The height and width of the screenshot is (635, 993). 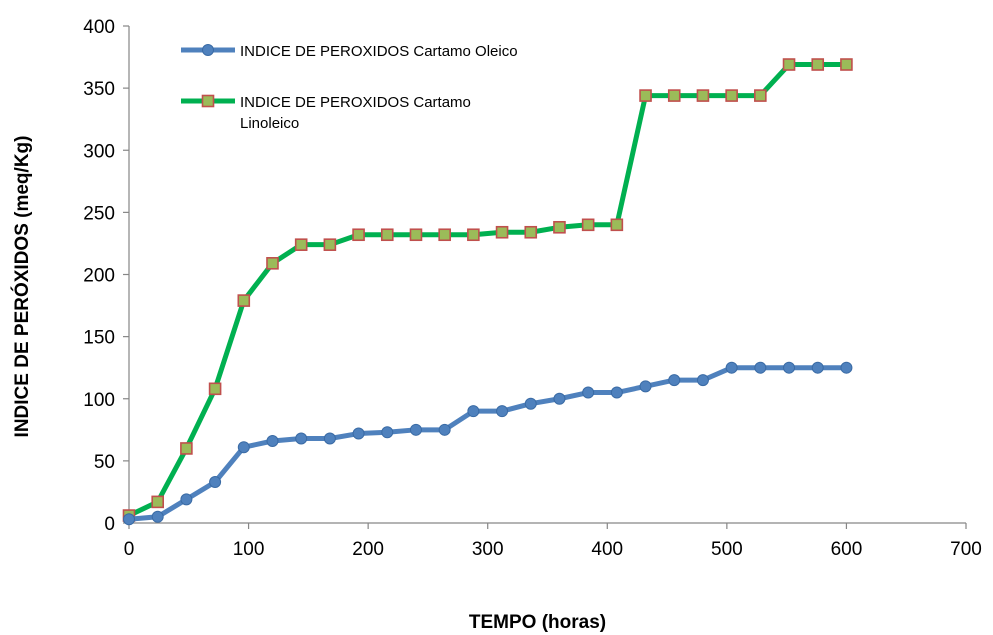 I want to click on y-tick-label: 50, so click(x=104, y=462).